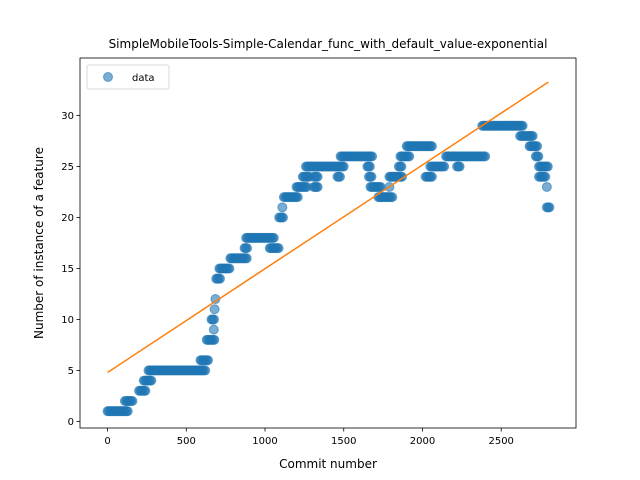 Image resolution: width=640 pixels, height=480 pixels. I want to click on y-tick-label: 5, so click(71, 371).